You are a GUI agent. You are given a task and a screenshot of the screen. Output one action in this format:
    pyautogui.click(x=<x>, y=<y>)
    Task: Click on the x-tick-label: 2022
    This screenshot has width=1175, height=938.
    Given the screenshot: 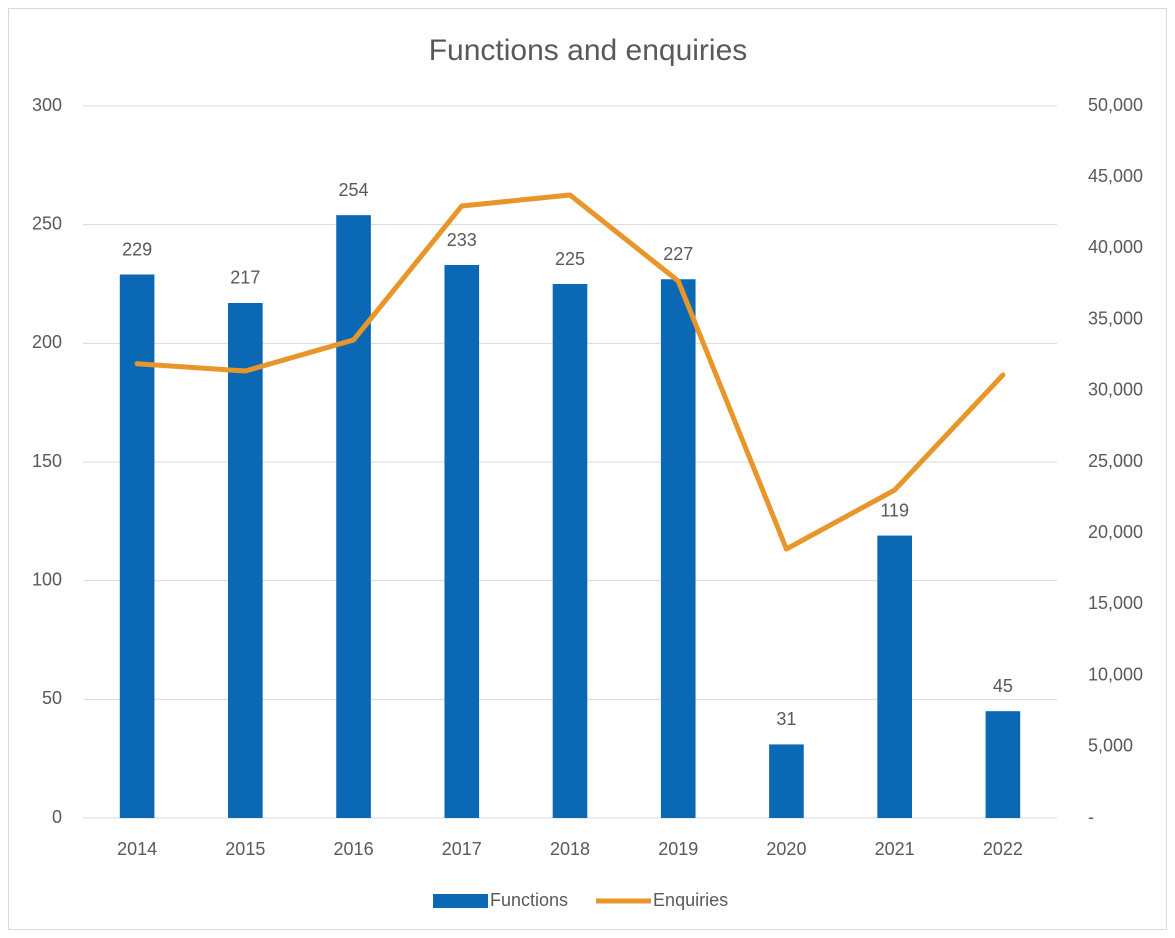 What is the action you would take?
    pyautogui.click(x=1003, y=849)
    